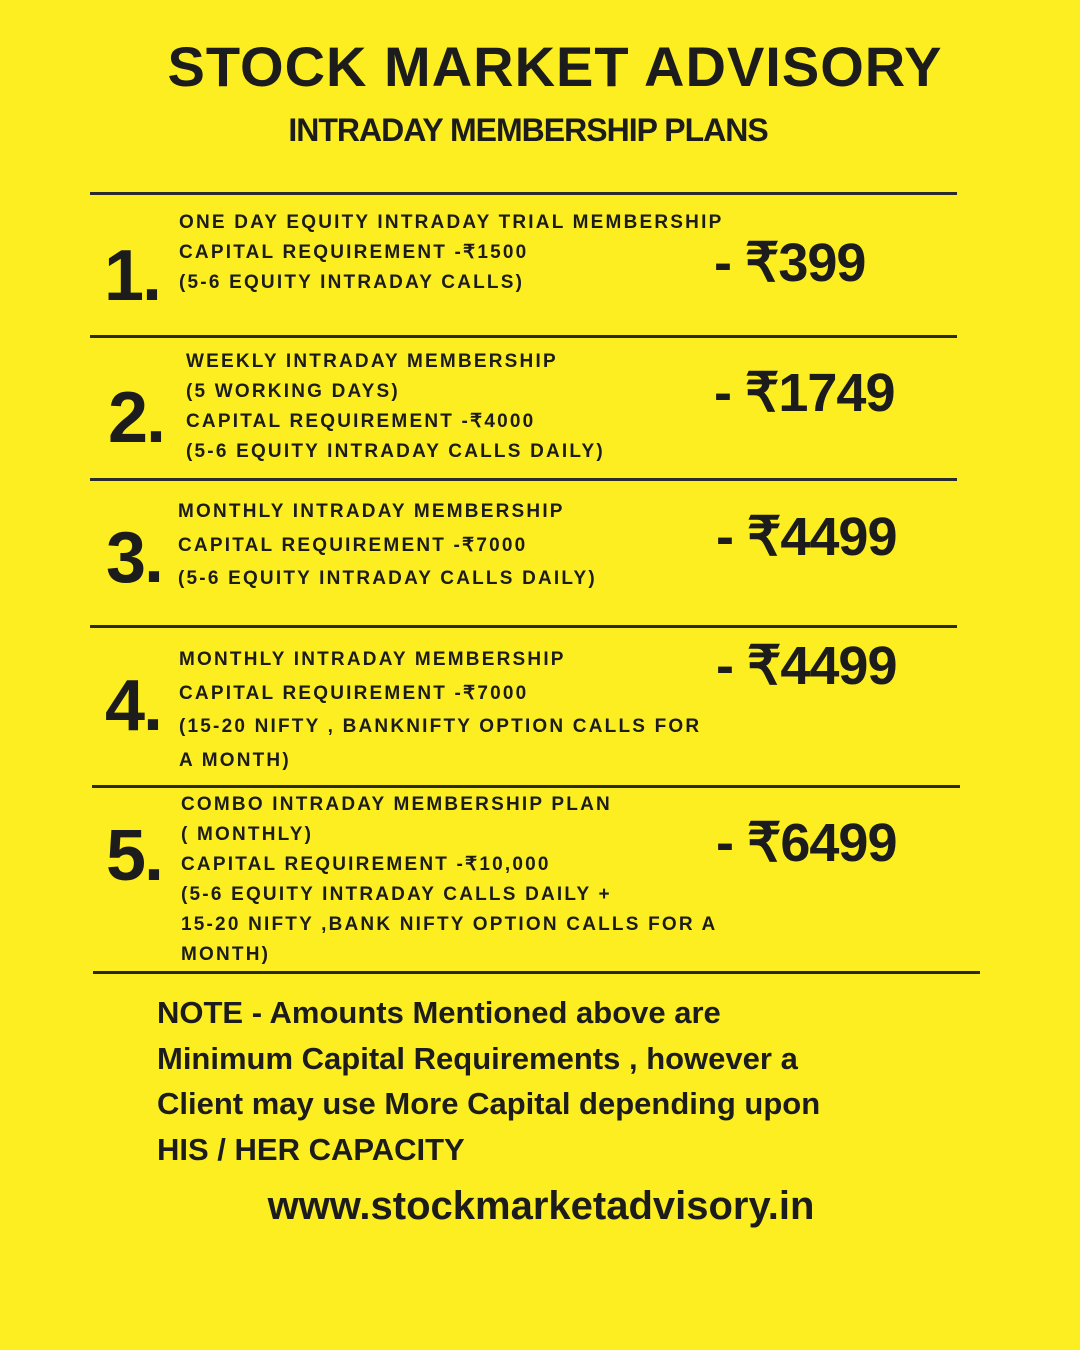  What do you see at coordinates (806, 843) in the screenshot?
I see `plan-price: - ₹6499` at bounding box center [806, 843].